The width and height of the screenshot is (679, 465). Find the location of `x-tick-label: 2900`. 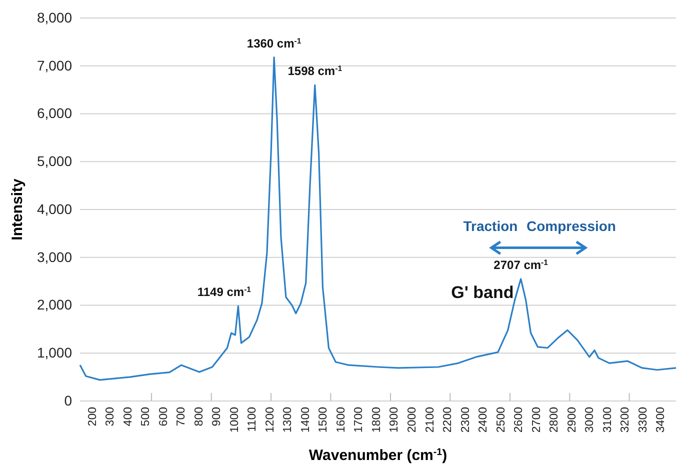

x-tick-label: 2900 is located at coordinates (572, 420).